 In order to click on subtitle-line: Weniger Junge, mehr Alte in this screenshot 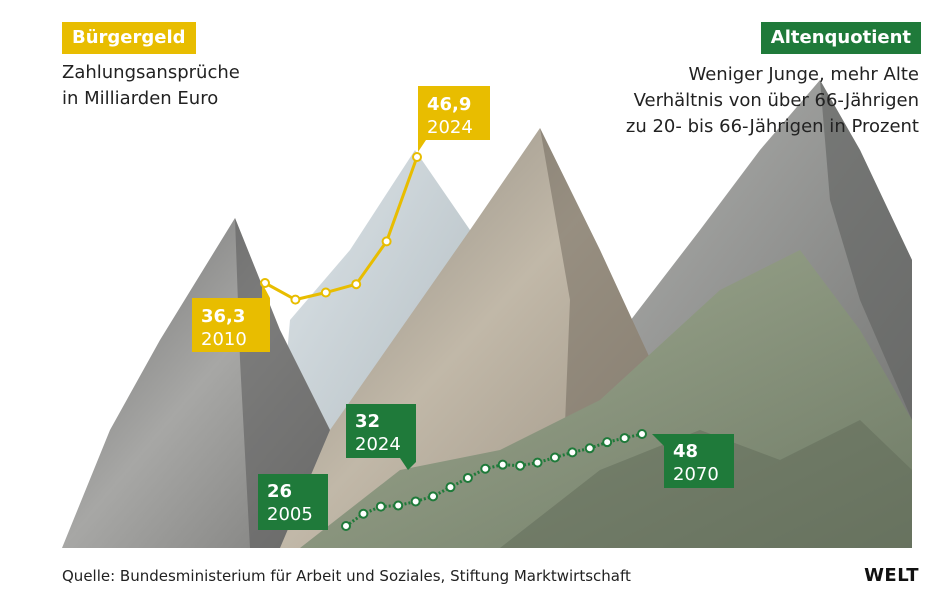, I will do `click(803, 74)`.